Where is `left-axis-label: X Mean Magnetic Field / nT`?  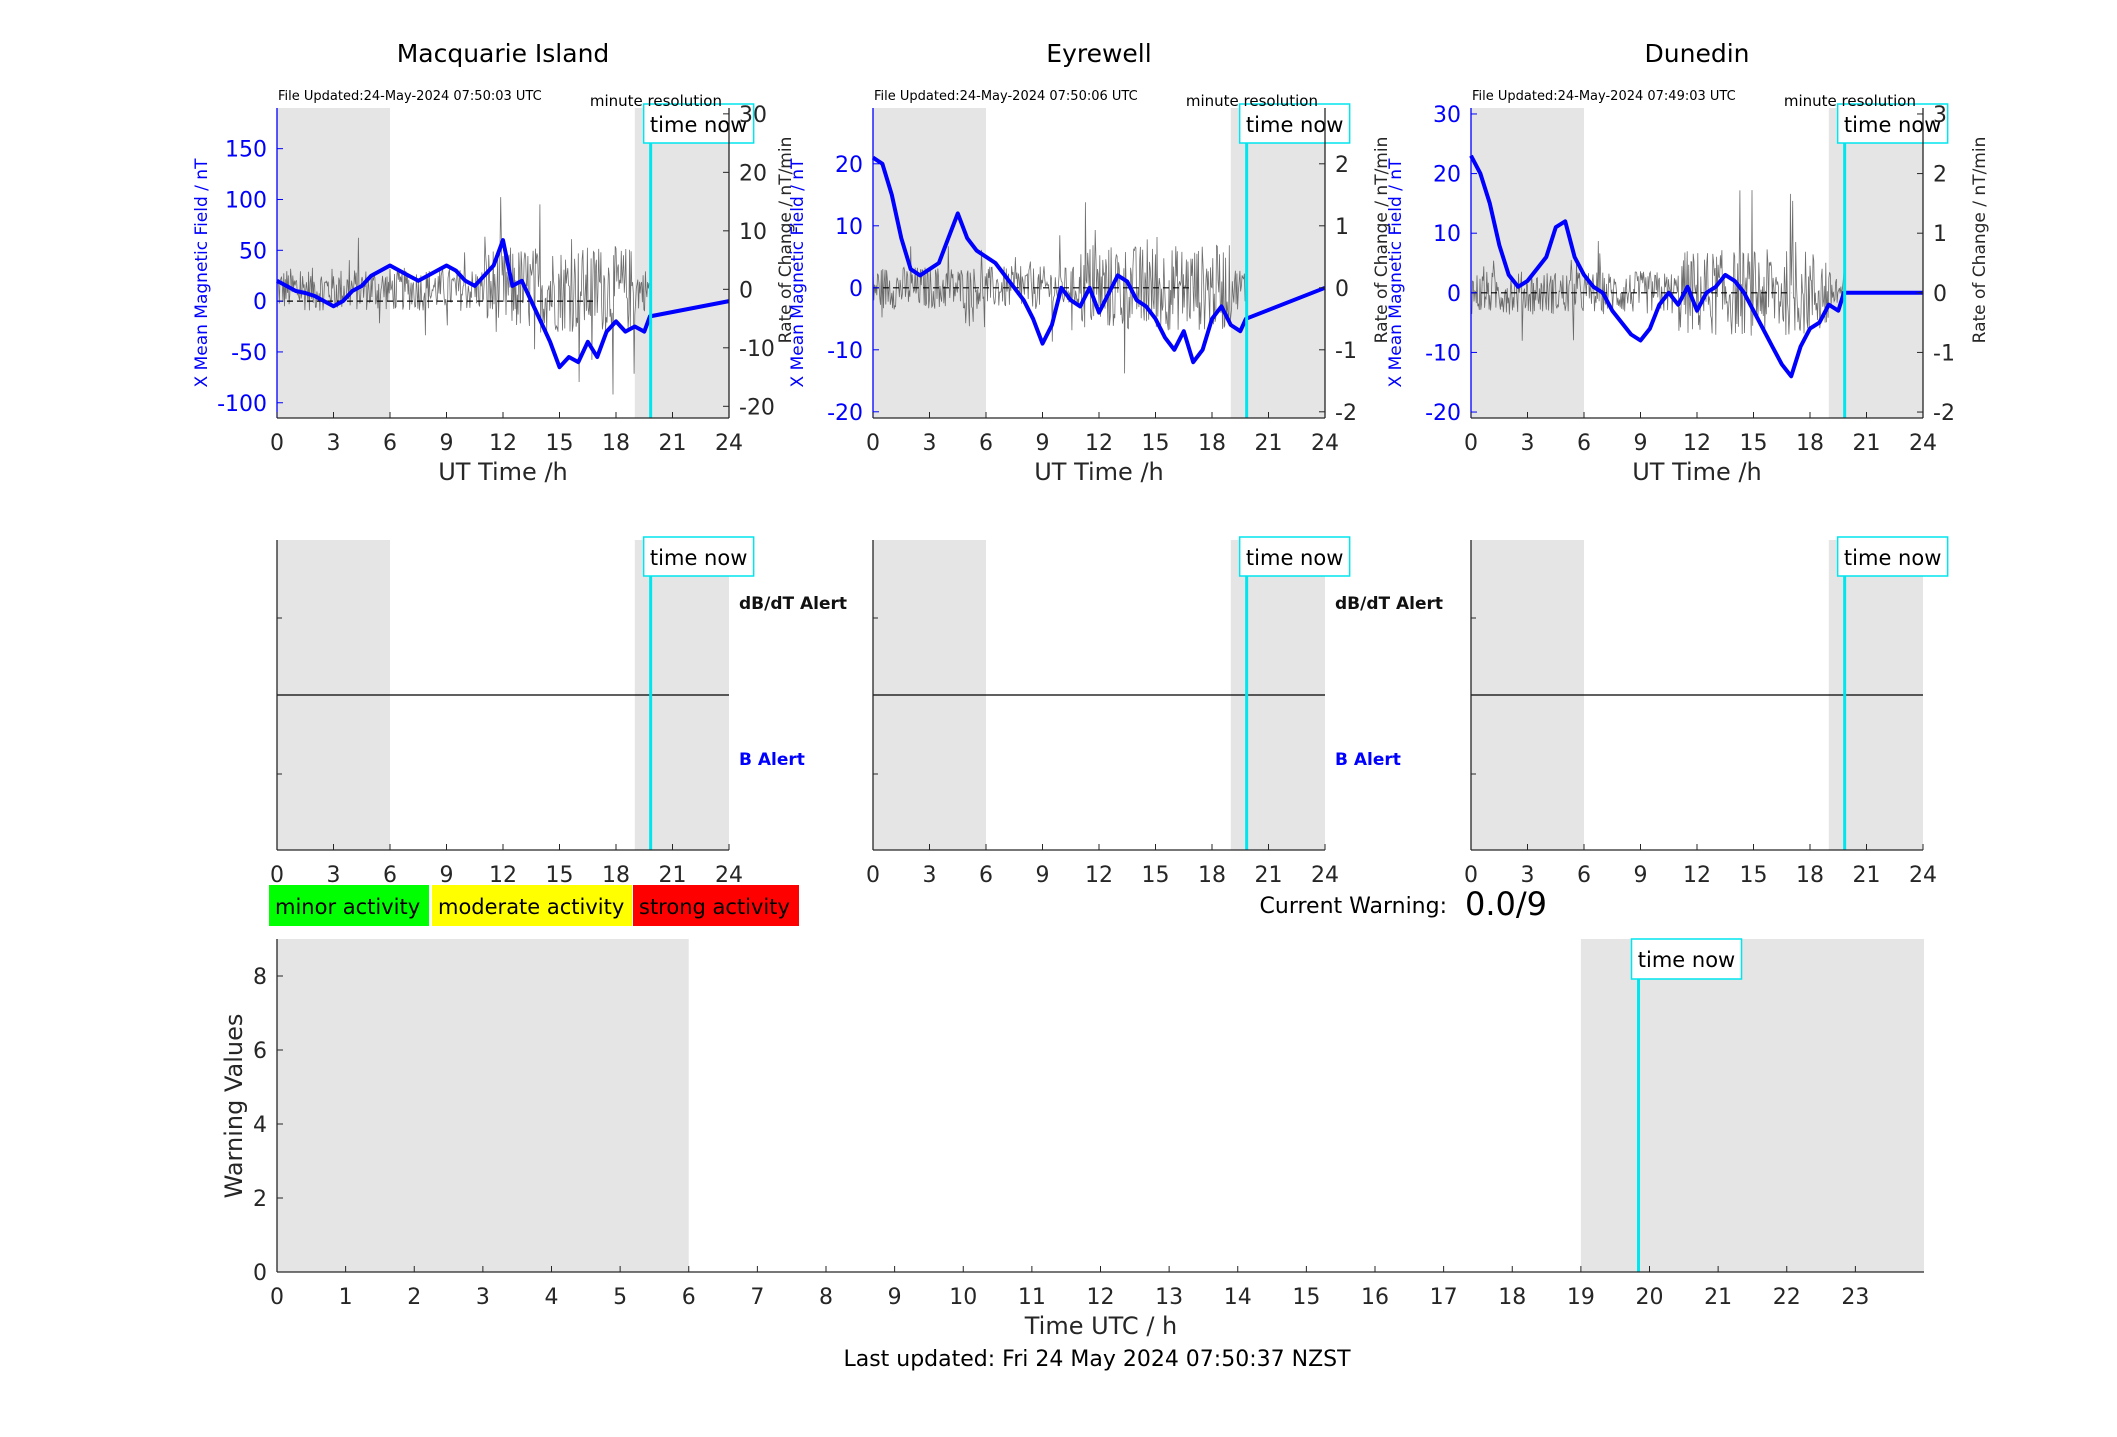
left-axis-label: X Mean Magnetic Field / nT is located at coordinates (202, 273).